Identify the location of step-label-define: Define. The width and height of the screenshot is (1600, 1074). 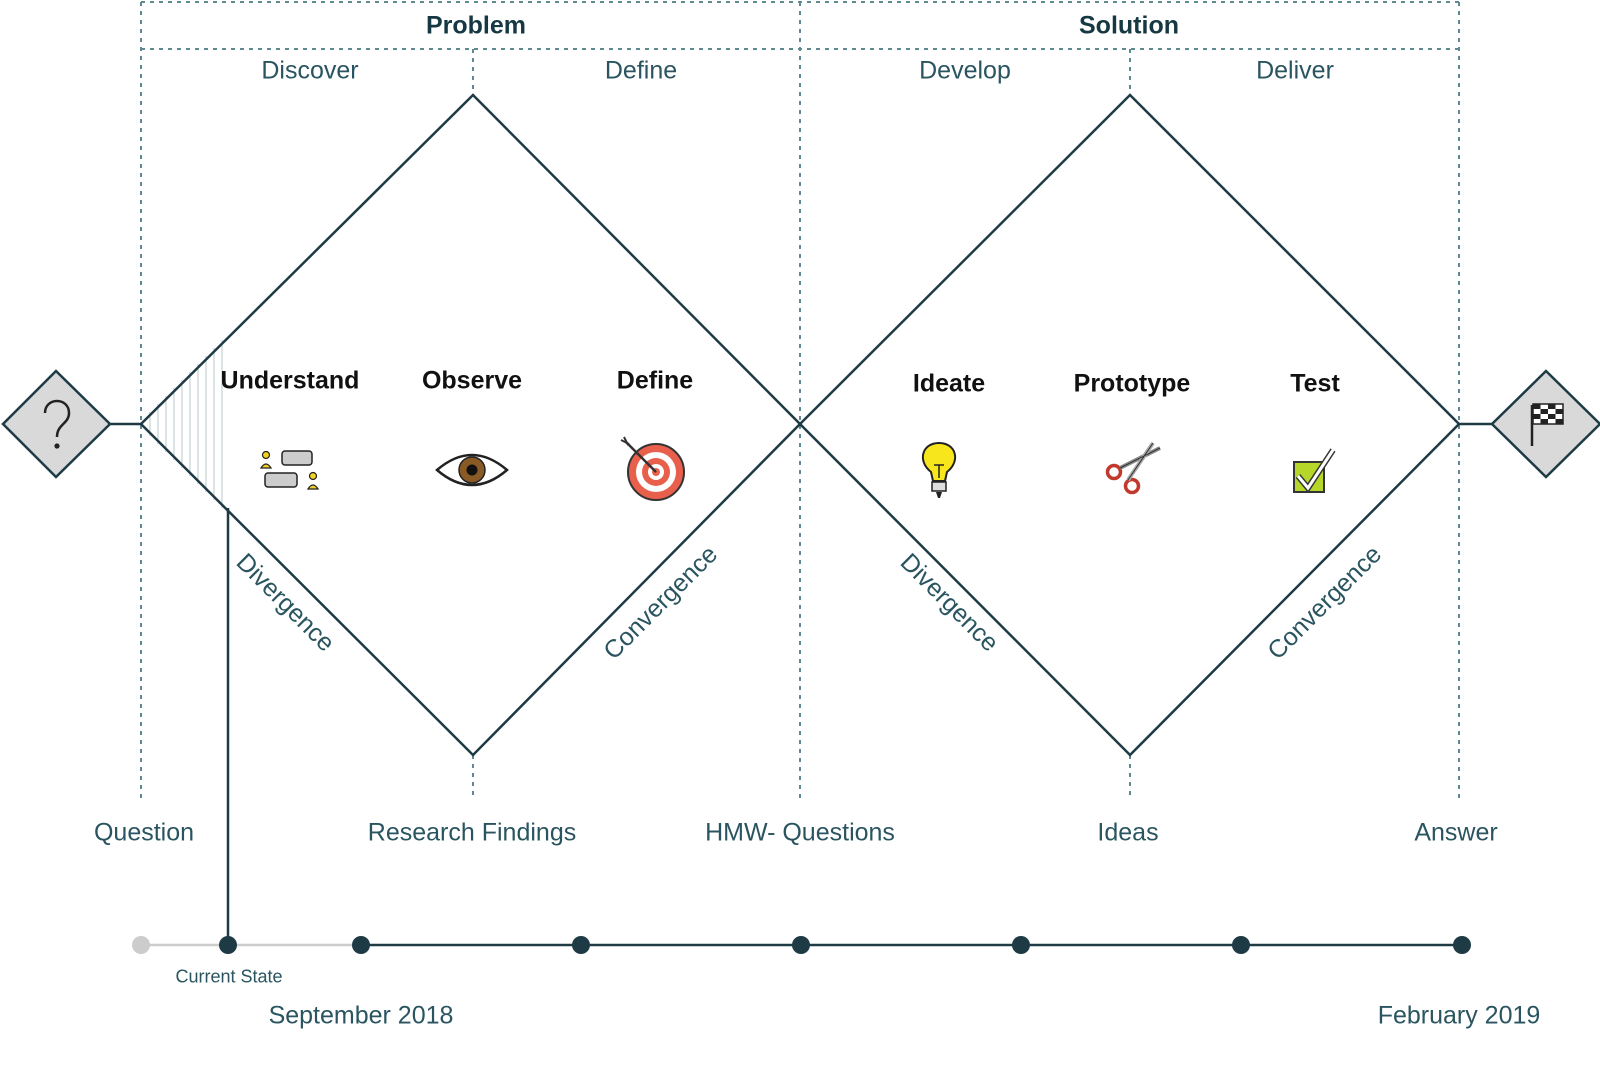
(655, 380).